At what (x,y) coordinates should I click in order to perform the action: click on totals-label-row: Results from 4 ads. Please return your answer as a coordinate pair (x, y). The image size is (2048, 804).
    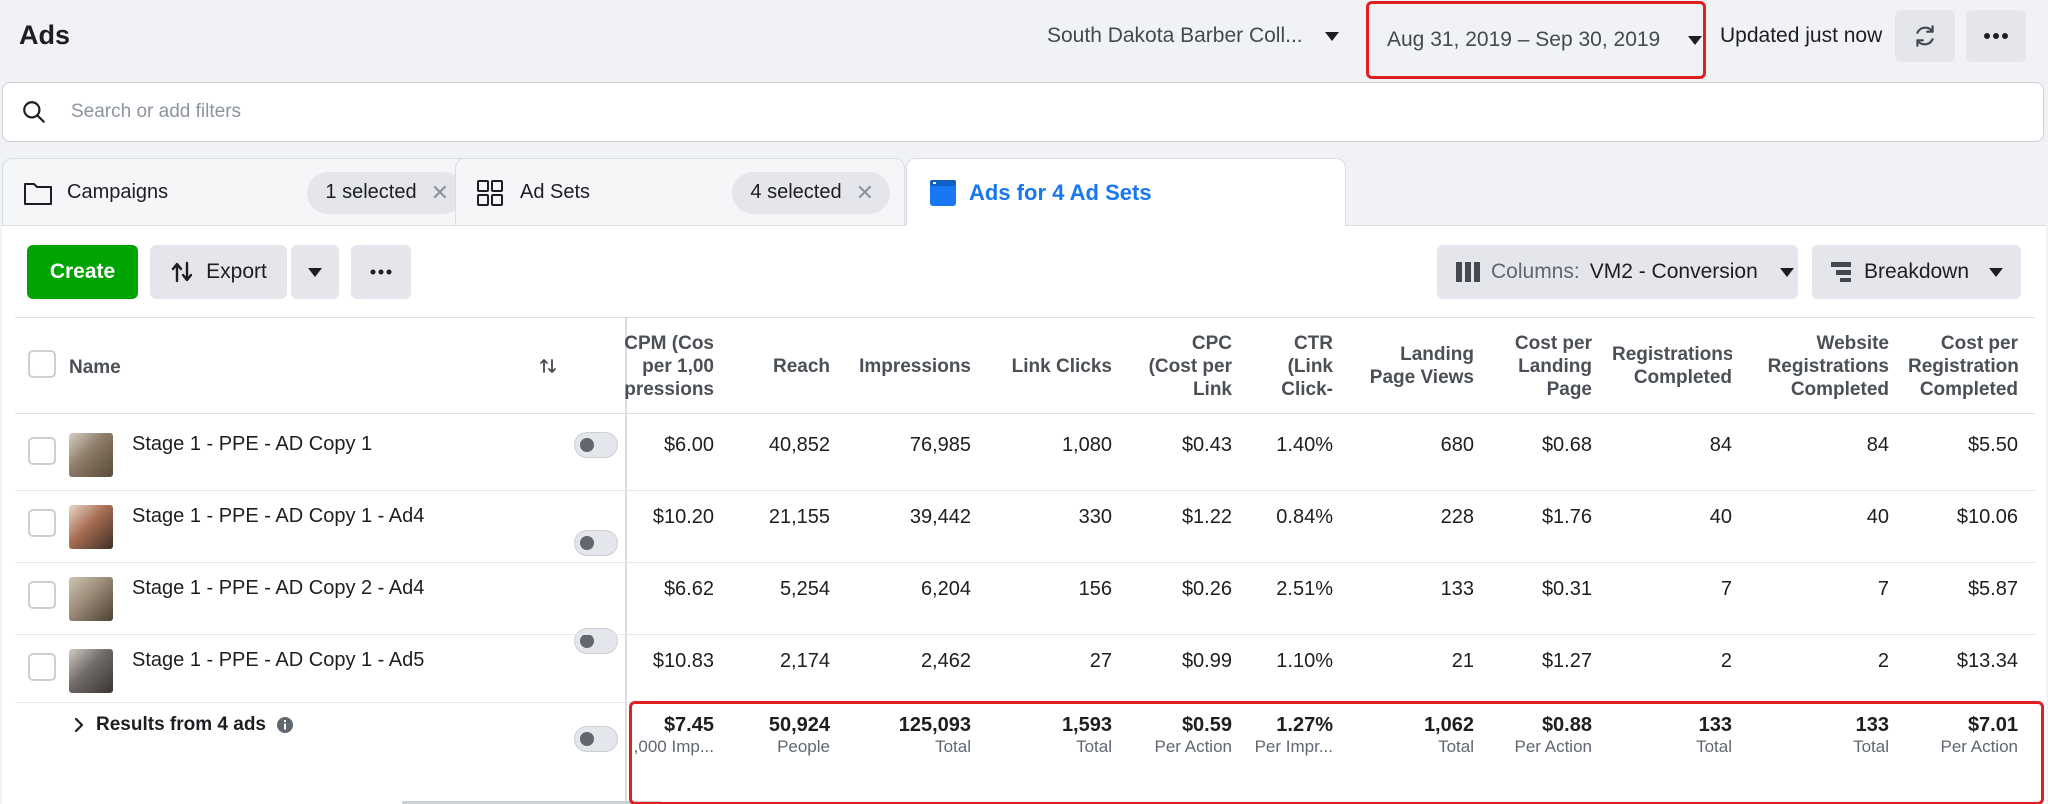
    Looking at the image, I should click on (183, 725).